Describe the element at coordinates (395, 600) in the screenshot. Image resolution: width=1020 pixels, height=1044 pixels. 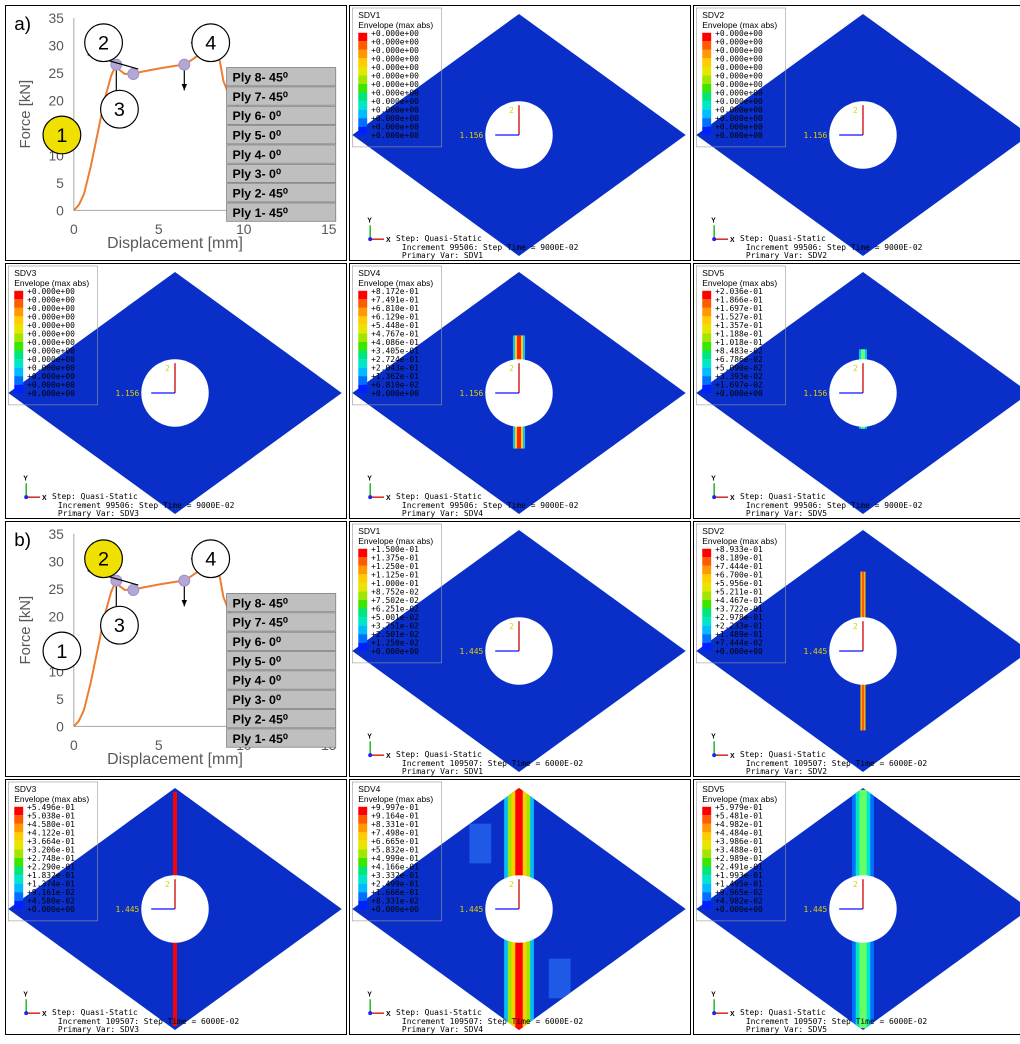
I see `legend-value: +7.502e-02` at that location.